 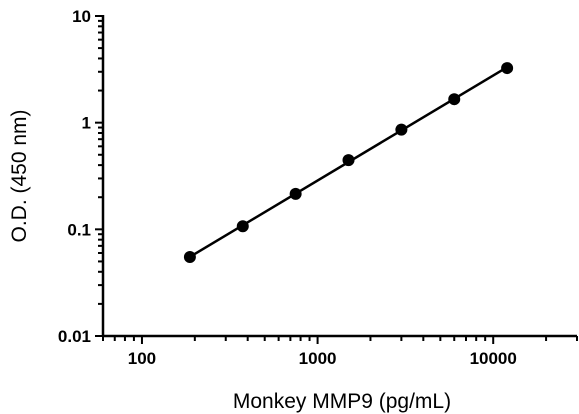 What do you see at coordinates (74, 336) in the screenshot?
I see `y-tick-label: 0.01` at bounding box center [74, 336].